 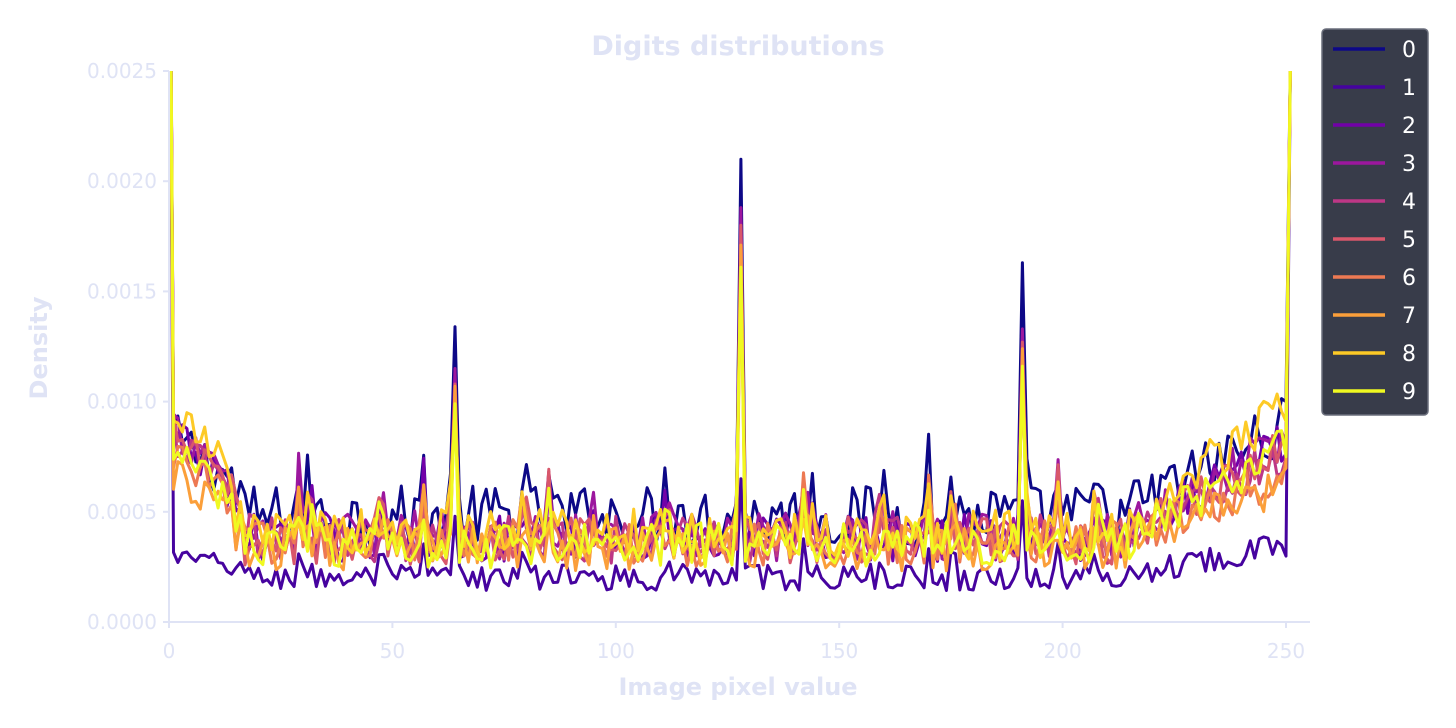 What do you see at coordinates (1409, 392) in the screenshot?
I see `legend-label-9: 9` at bounding box center [1409, 392].